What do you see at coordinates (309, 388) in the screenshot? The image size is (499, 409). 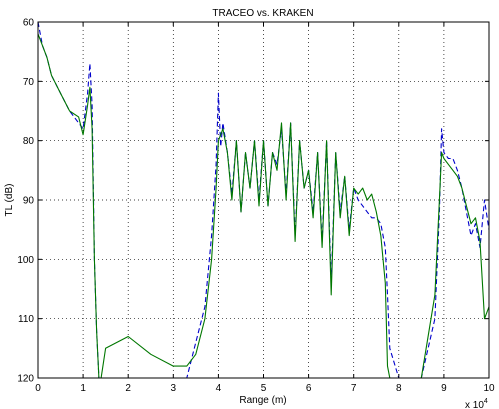 I see `x-tick-label: 6` at bounding box center [309, 388].